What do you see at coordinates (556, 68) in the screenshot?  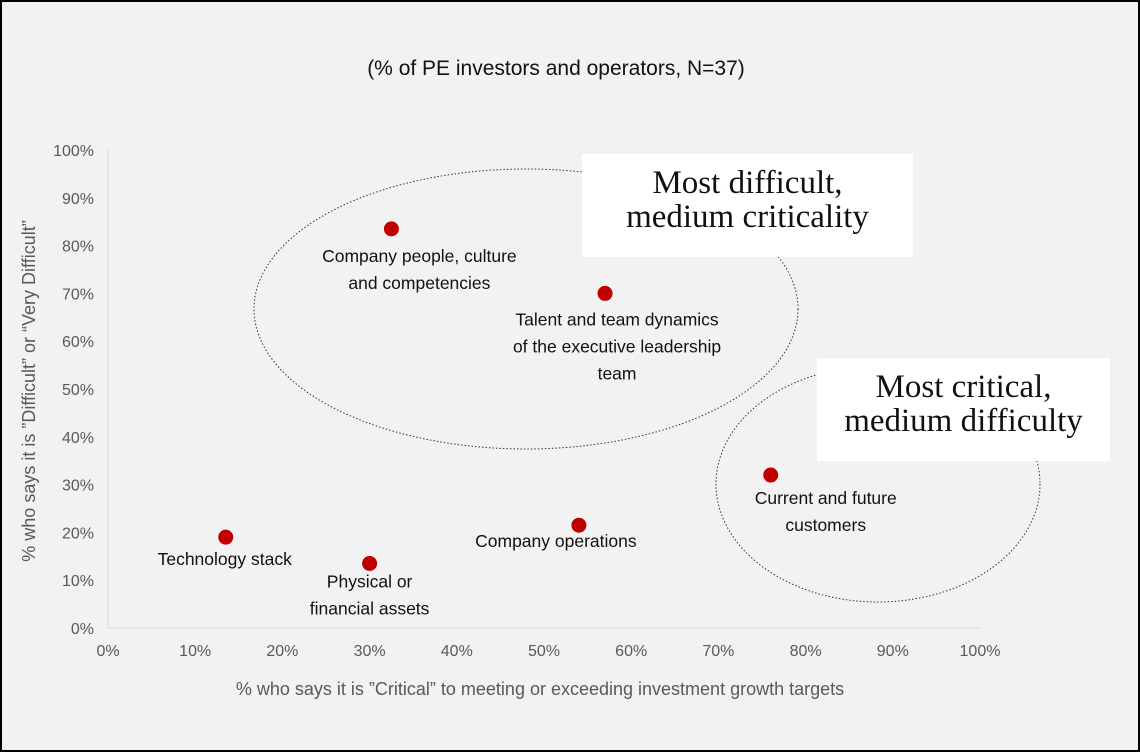 I see `chart-subtitle: (% of PE investors and operators, N=37)` at bounding box center [556, 68].